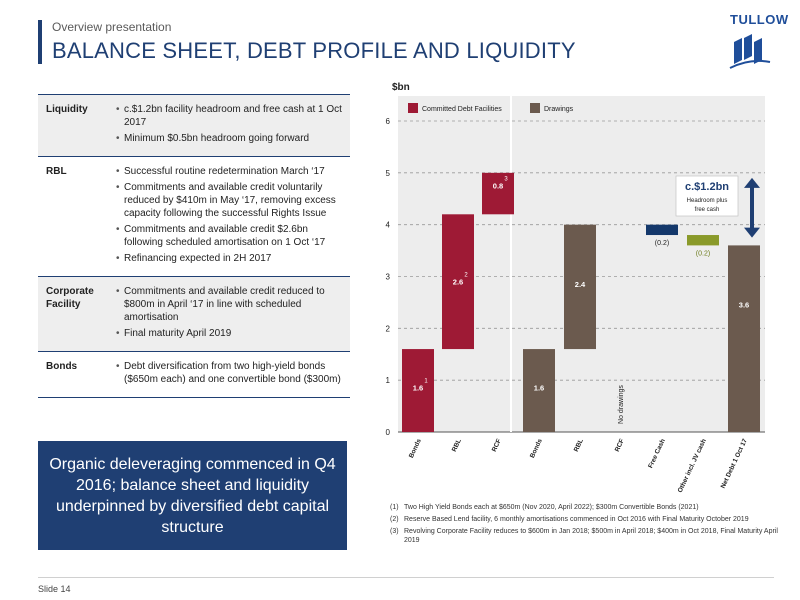 Image resolution: width=800 pixels, height=600 pixels. What do you see at coordinates (388, 432) in the screenshot?
I see `y-tick-label: 0` at bounding box center [388, 432].